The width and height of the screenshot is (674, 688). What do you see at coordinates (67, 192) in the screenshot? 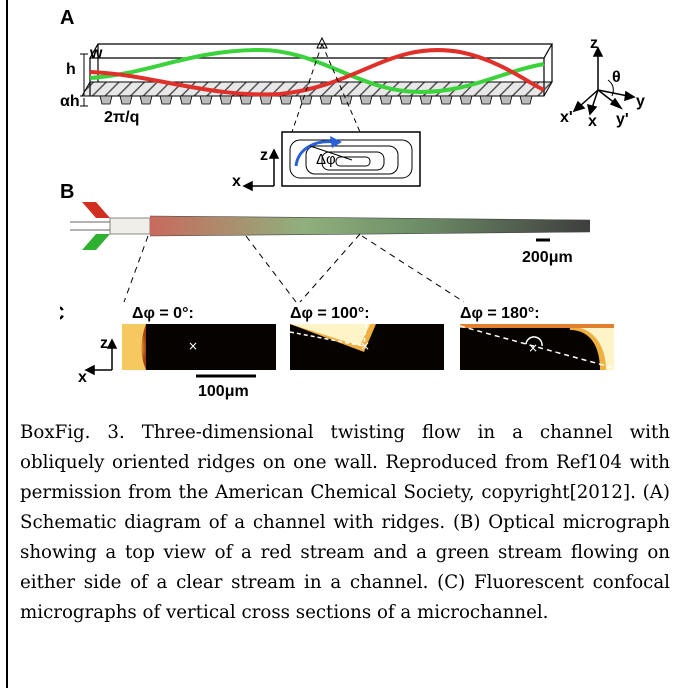
I see `panel-b-letter: B` at bounding box center [67, 192].